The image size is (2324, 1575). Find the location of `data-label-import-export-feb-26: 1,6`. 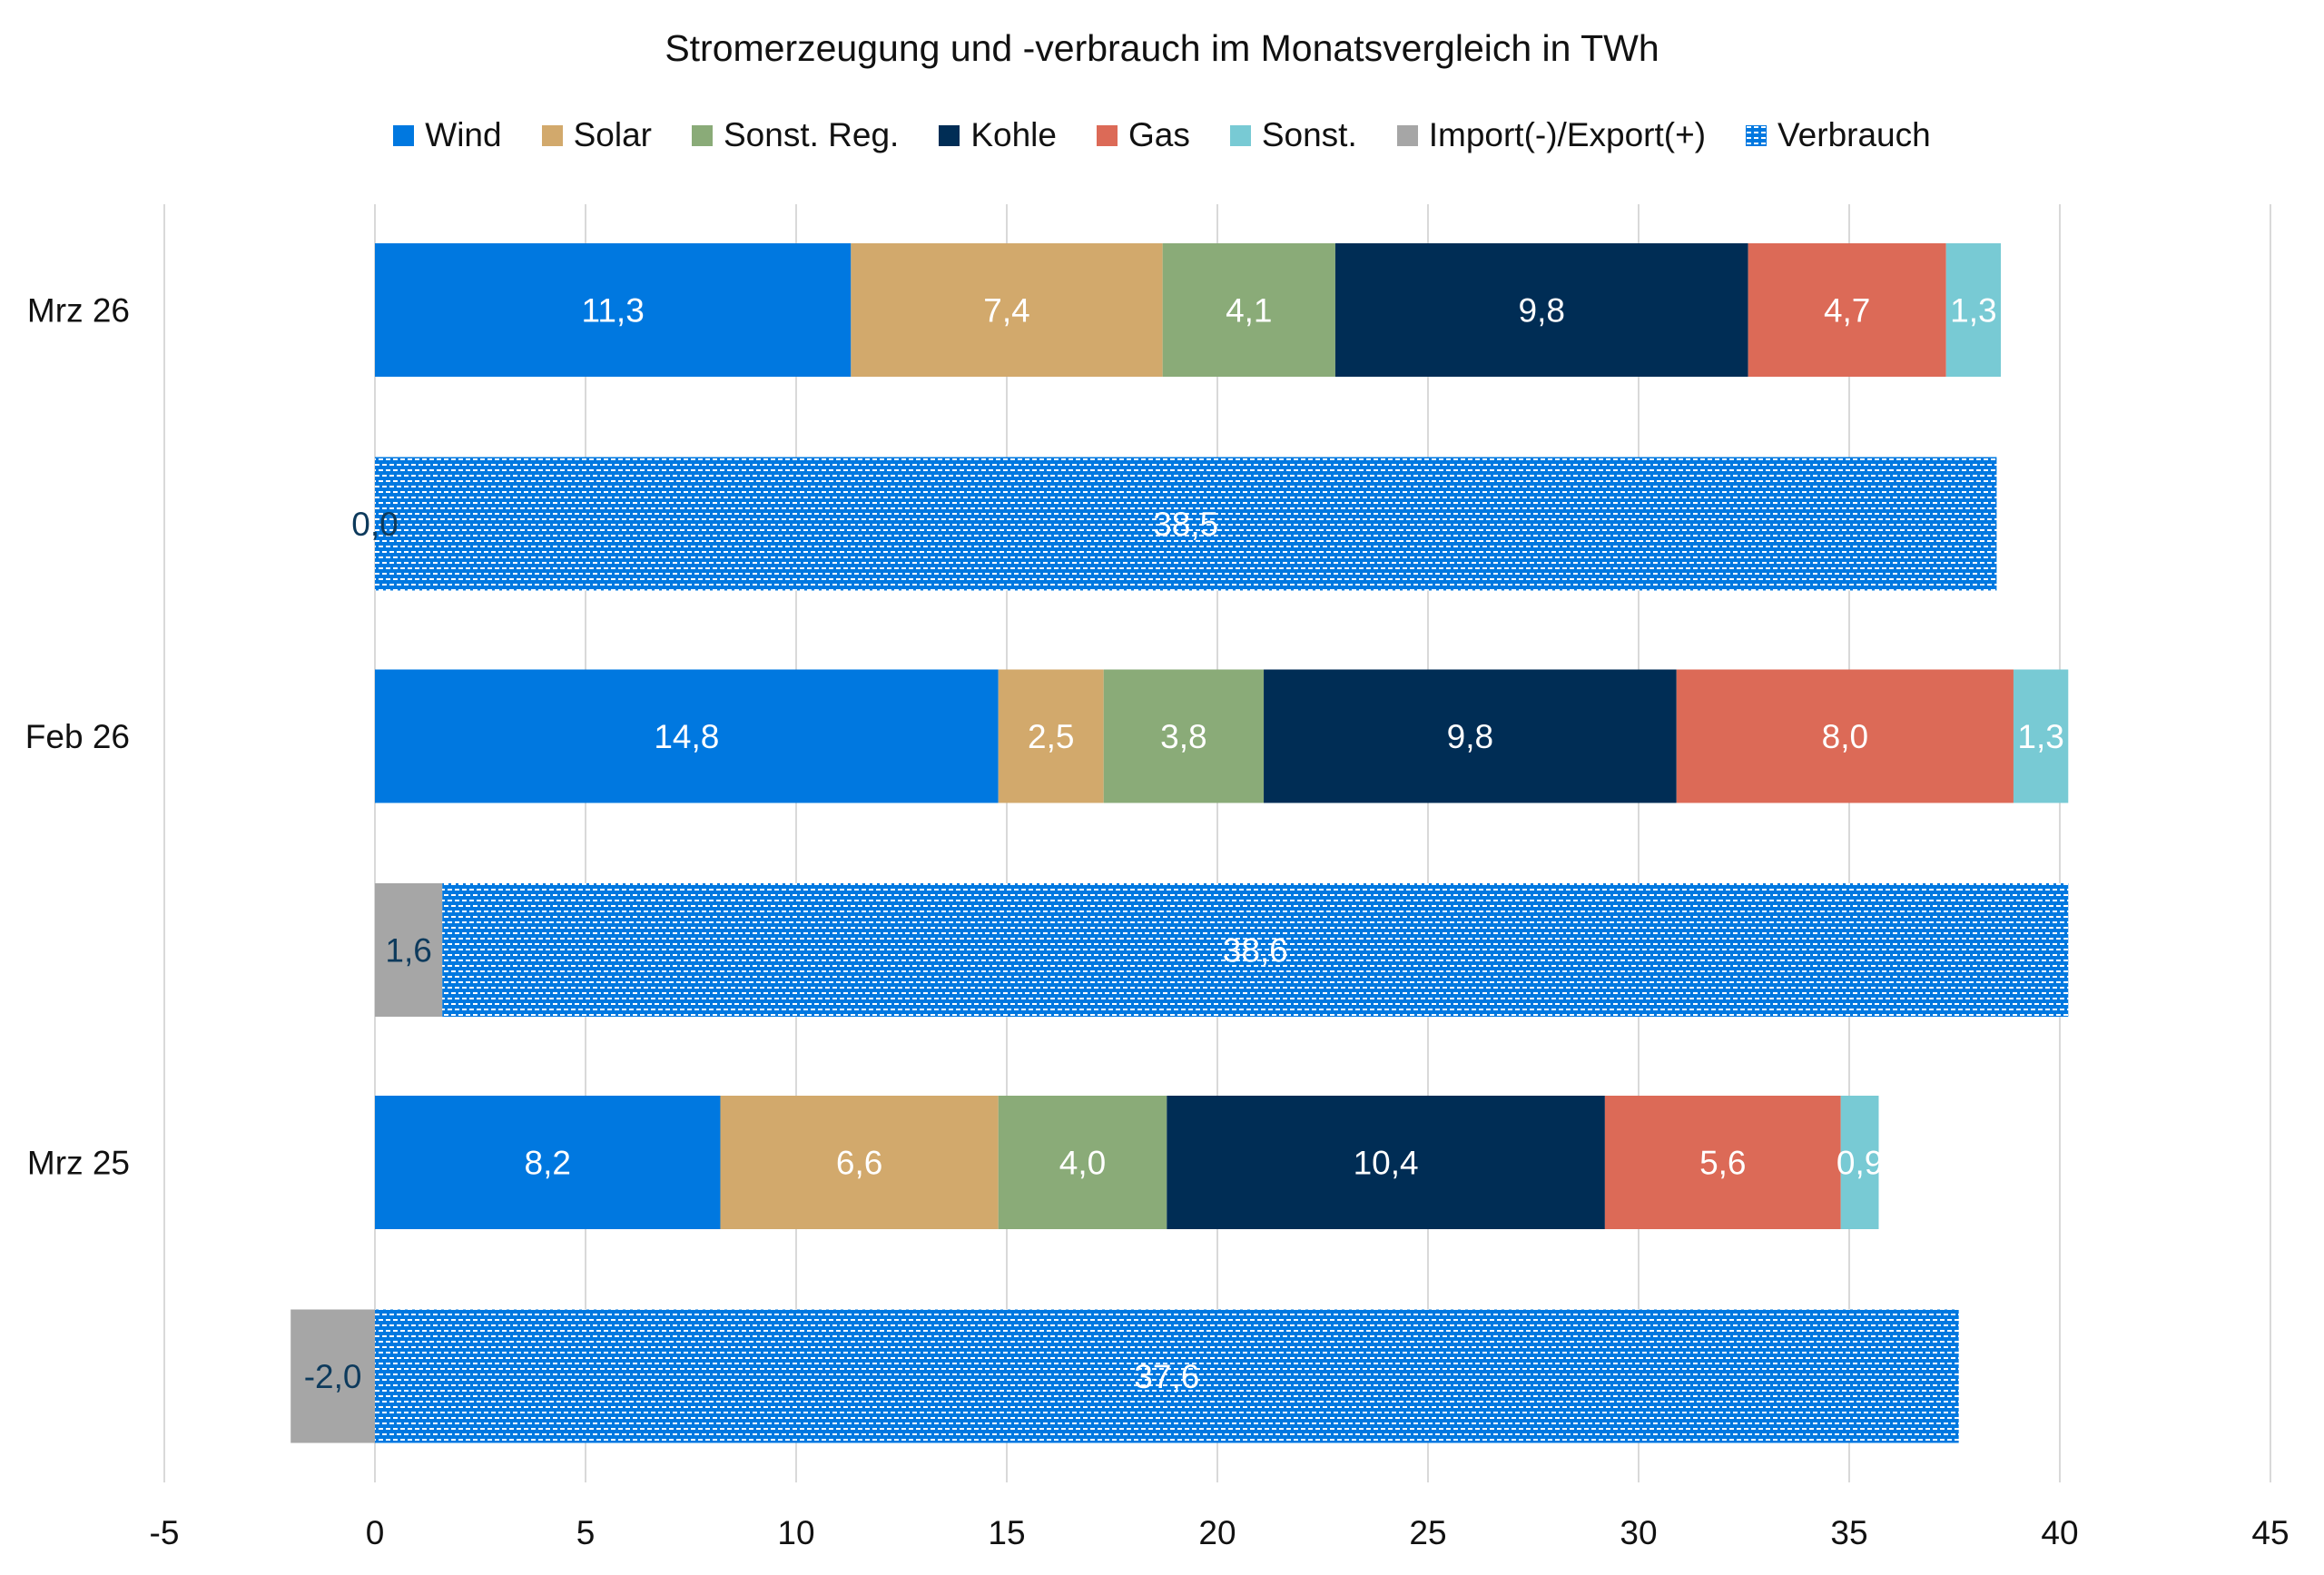

data-label-import-export-feb-26: 1,6 is located at coordinates (408, 951).